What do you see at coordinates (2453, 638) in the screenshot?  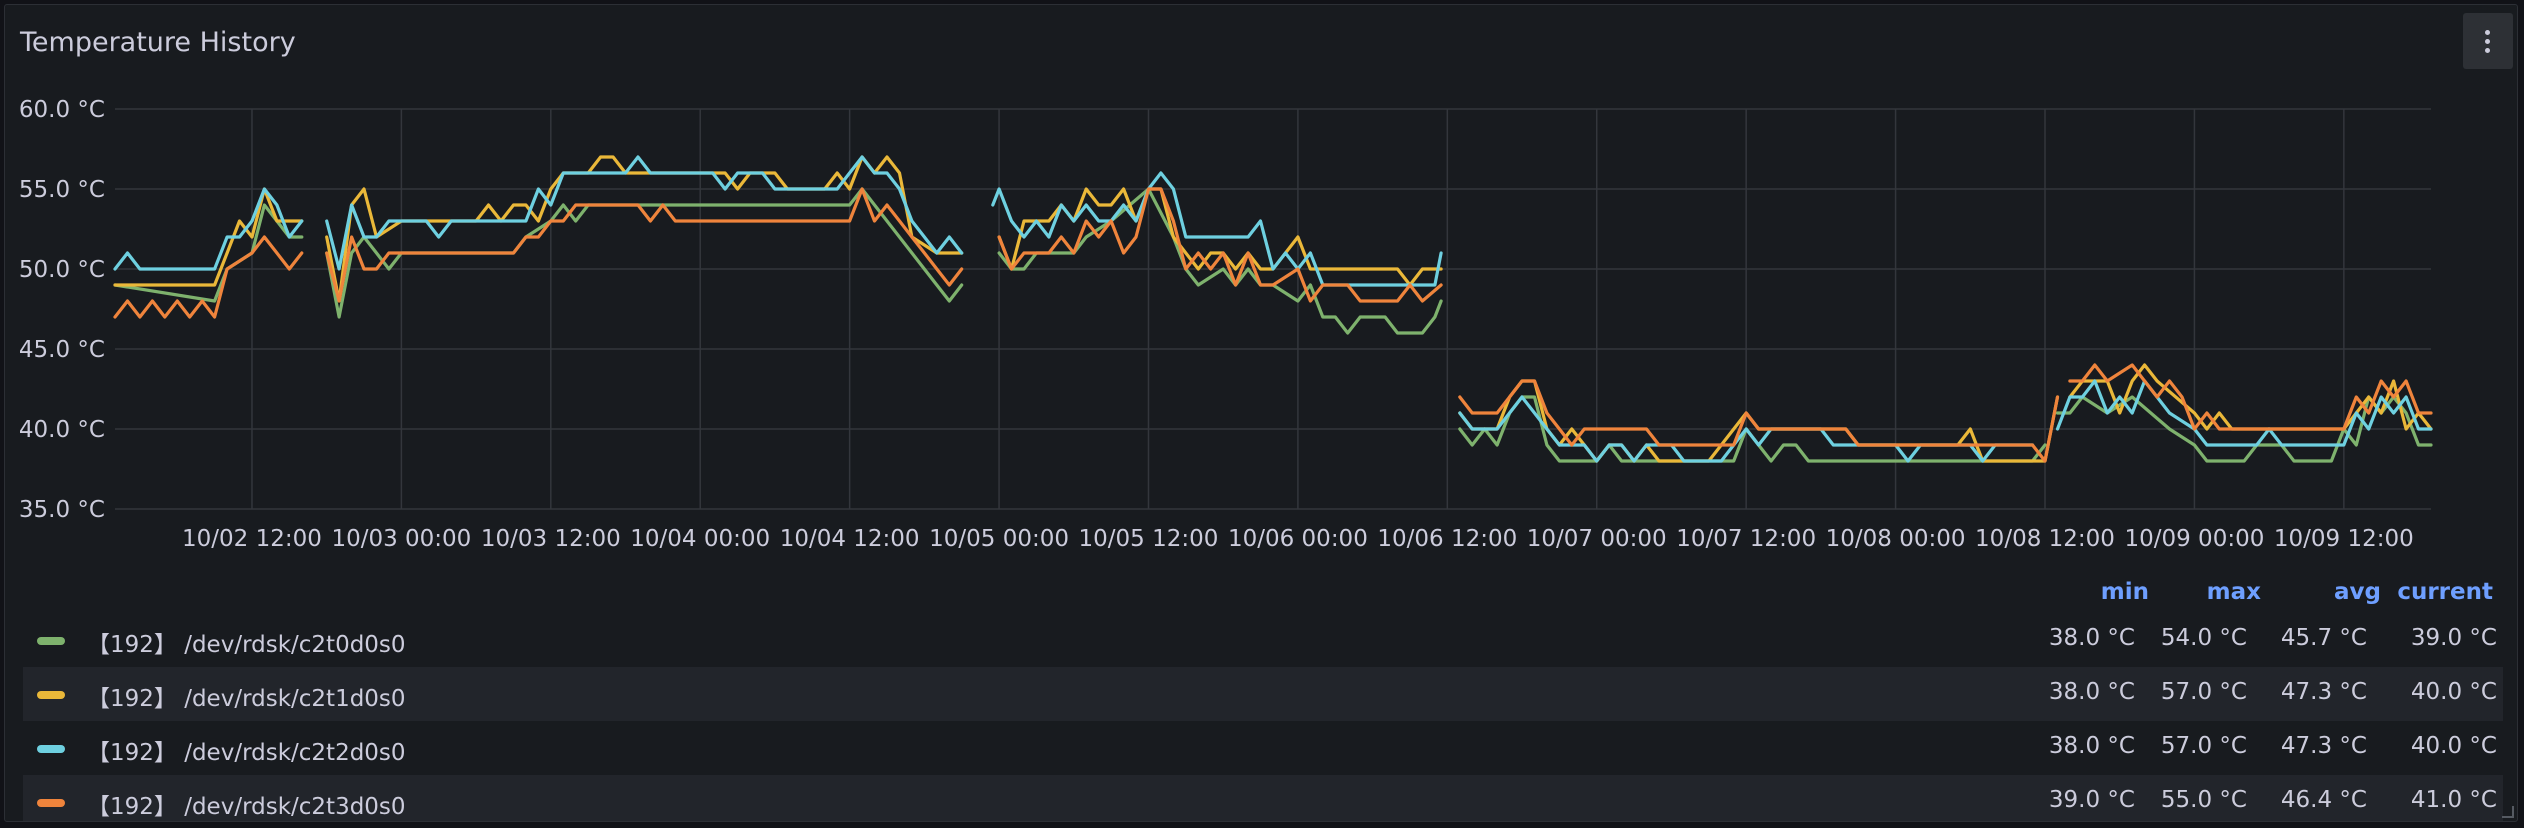 I see `series-current: 39.0 °C` at bounding box center [2453, 638].